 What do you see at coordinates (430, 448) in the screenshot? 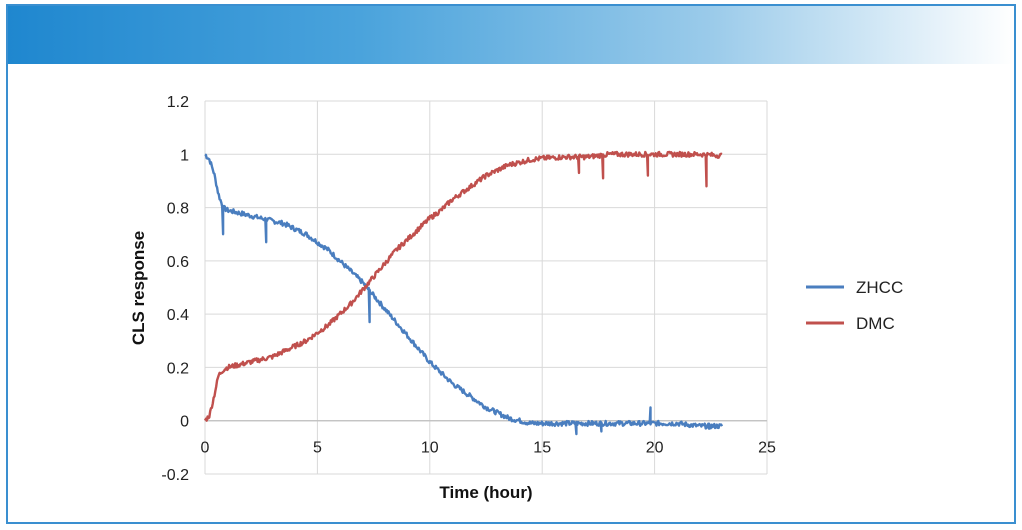
I see `x-tick-label: 10` at bounding box center [430, 448].